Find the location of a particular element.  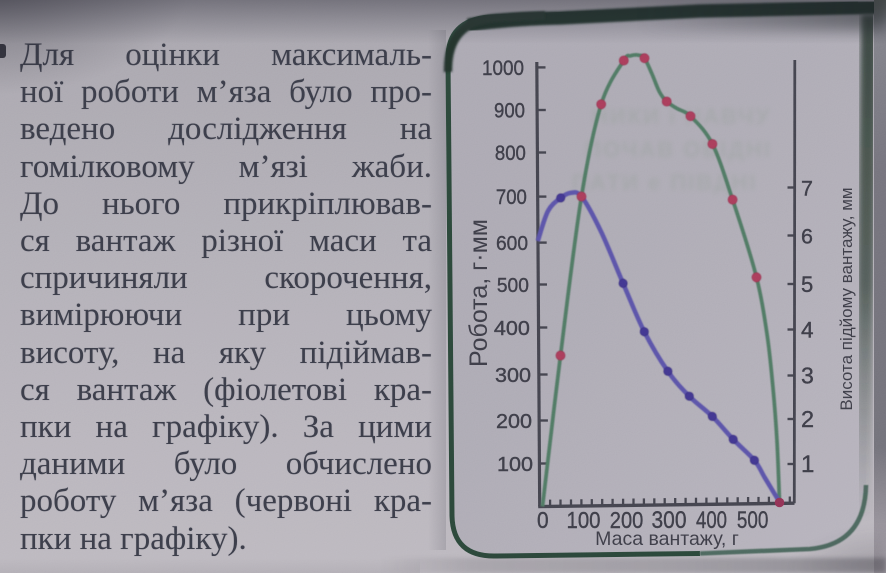

svg-text: 800 is located at coordinates (510, 153).